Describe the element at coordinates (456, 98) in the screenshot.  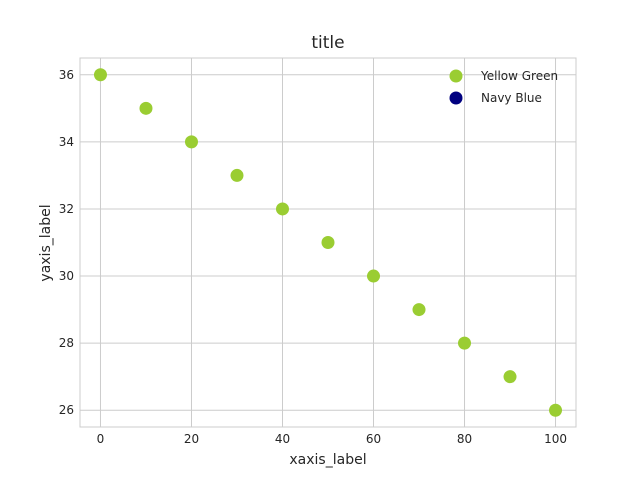
I see `legend-marker-navy-blue` at that location.